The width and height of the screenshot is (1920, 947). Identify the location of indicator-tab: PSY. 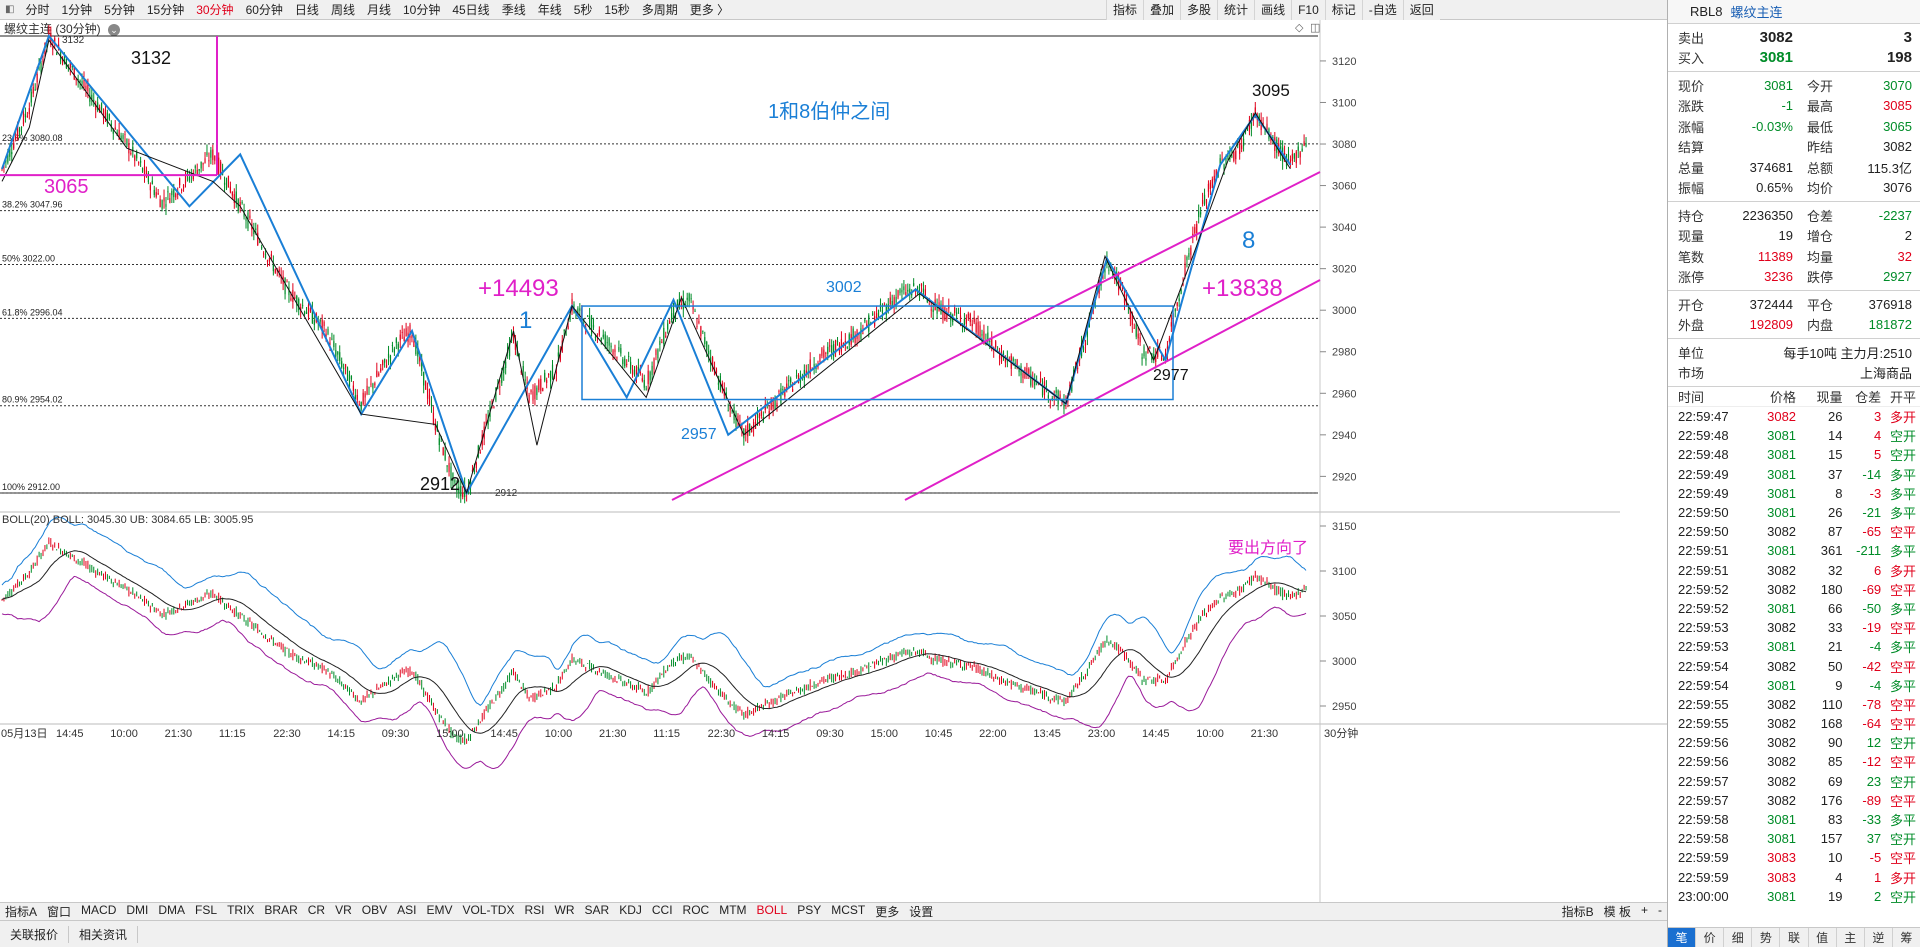
(809, 910).